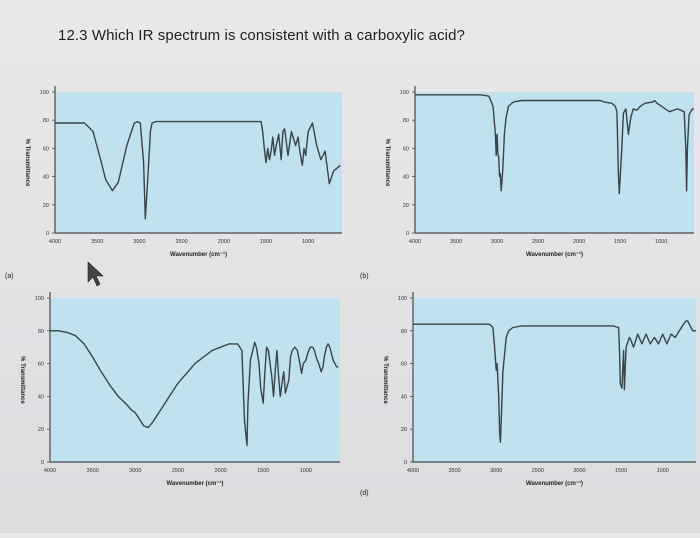 The image size is (700, 538). I want to click on panel-label: (d), so click(364, 493).